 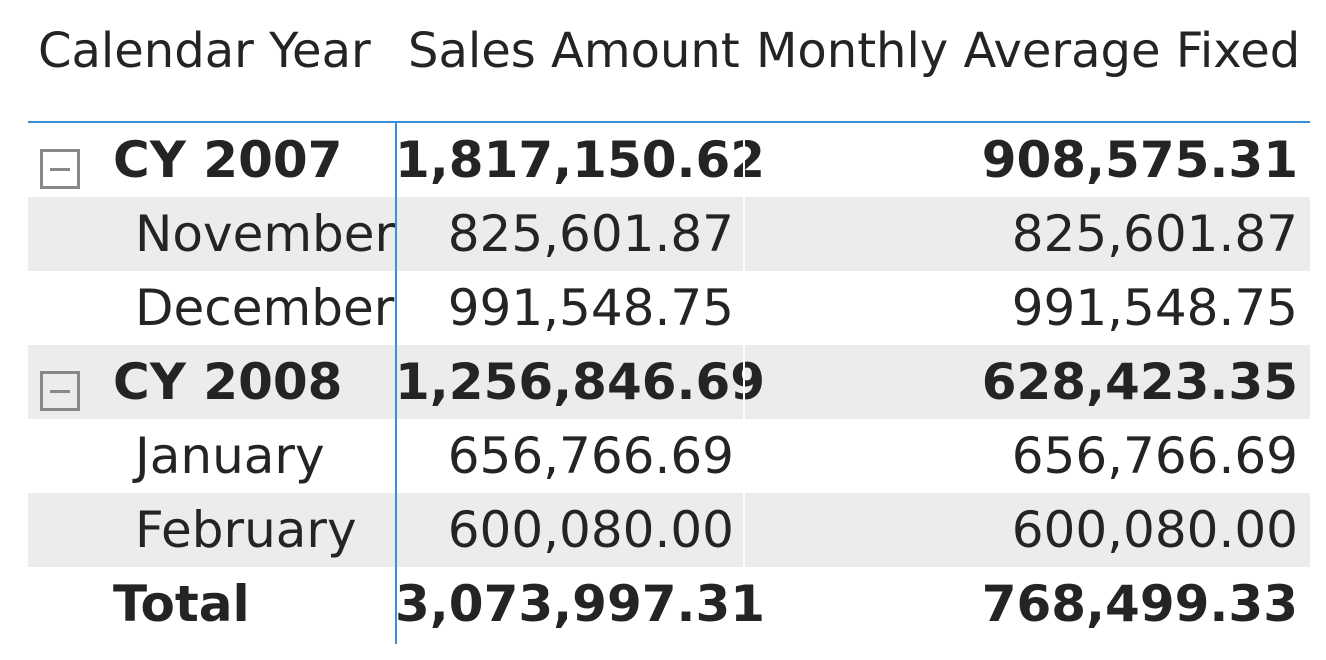 I want to click on row-label: December, so click(x=265, y=308).